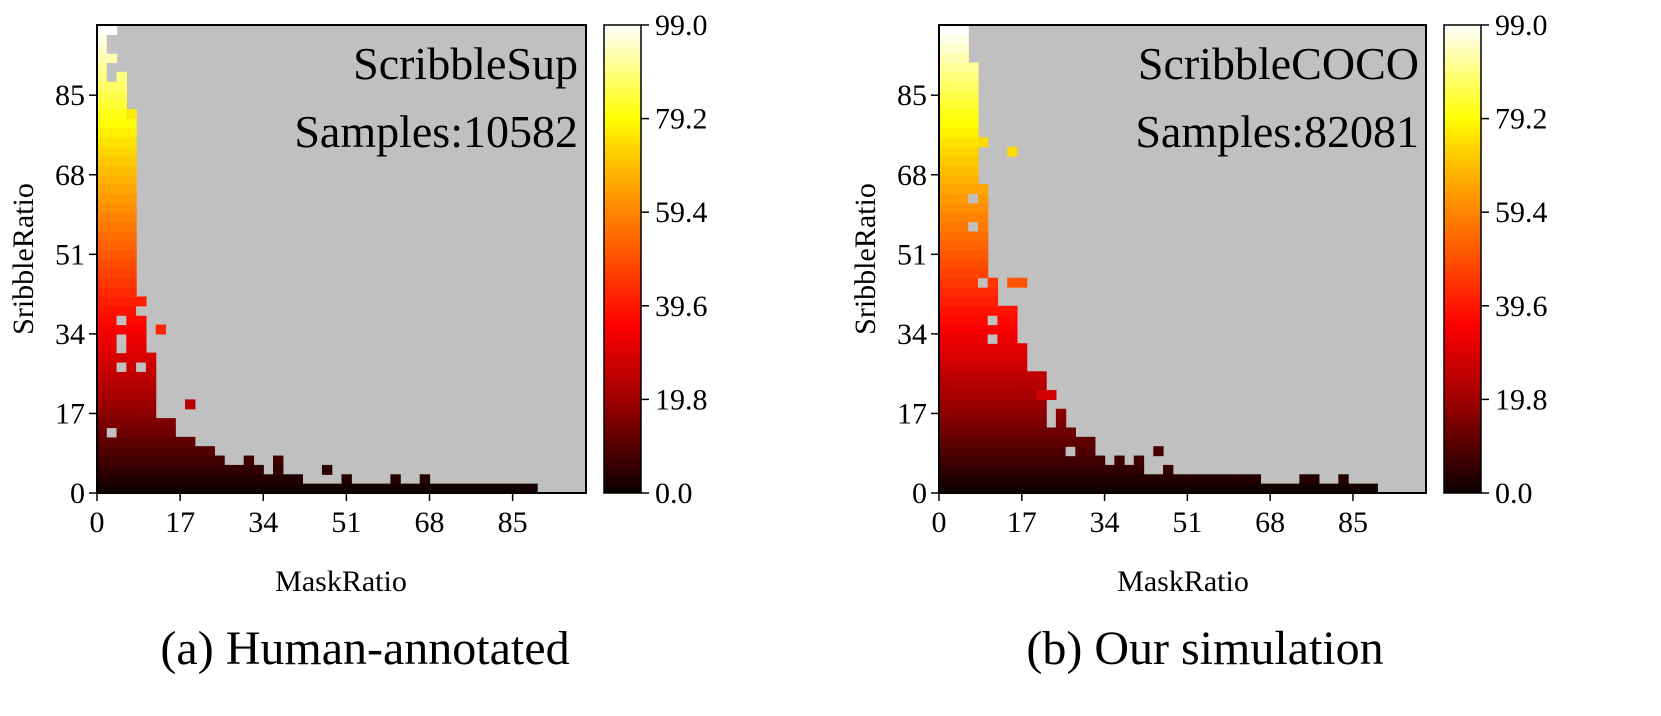 The width and height of the screenshot is (1661, 716). I want to click on colorbar-tick-label: 0.0, so click(674, 493).